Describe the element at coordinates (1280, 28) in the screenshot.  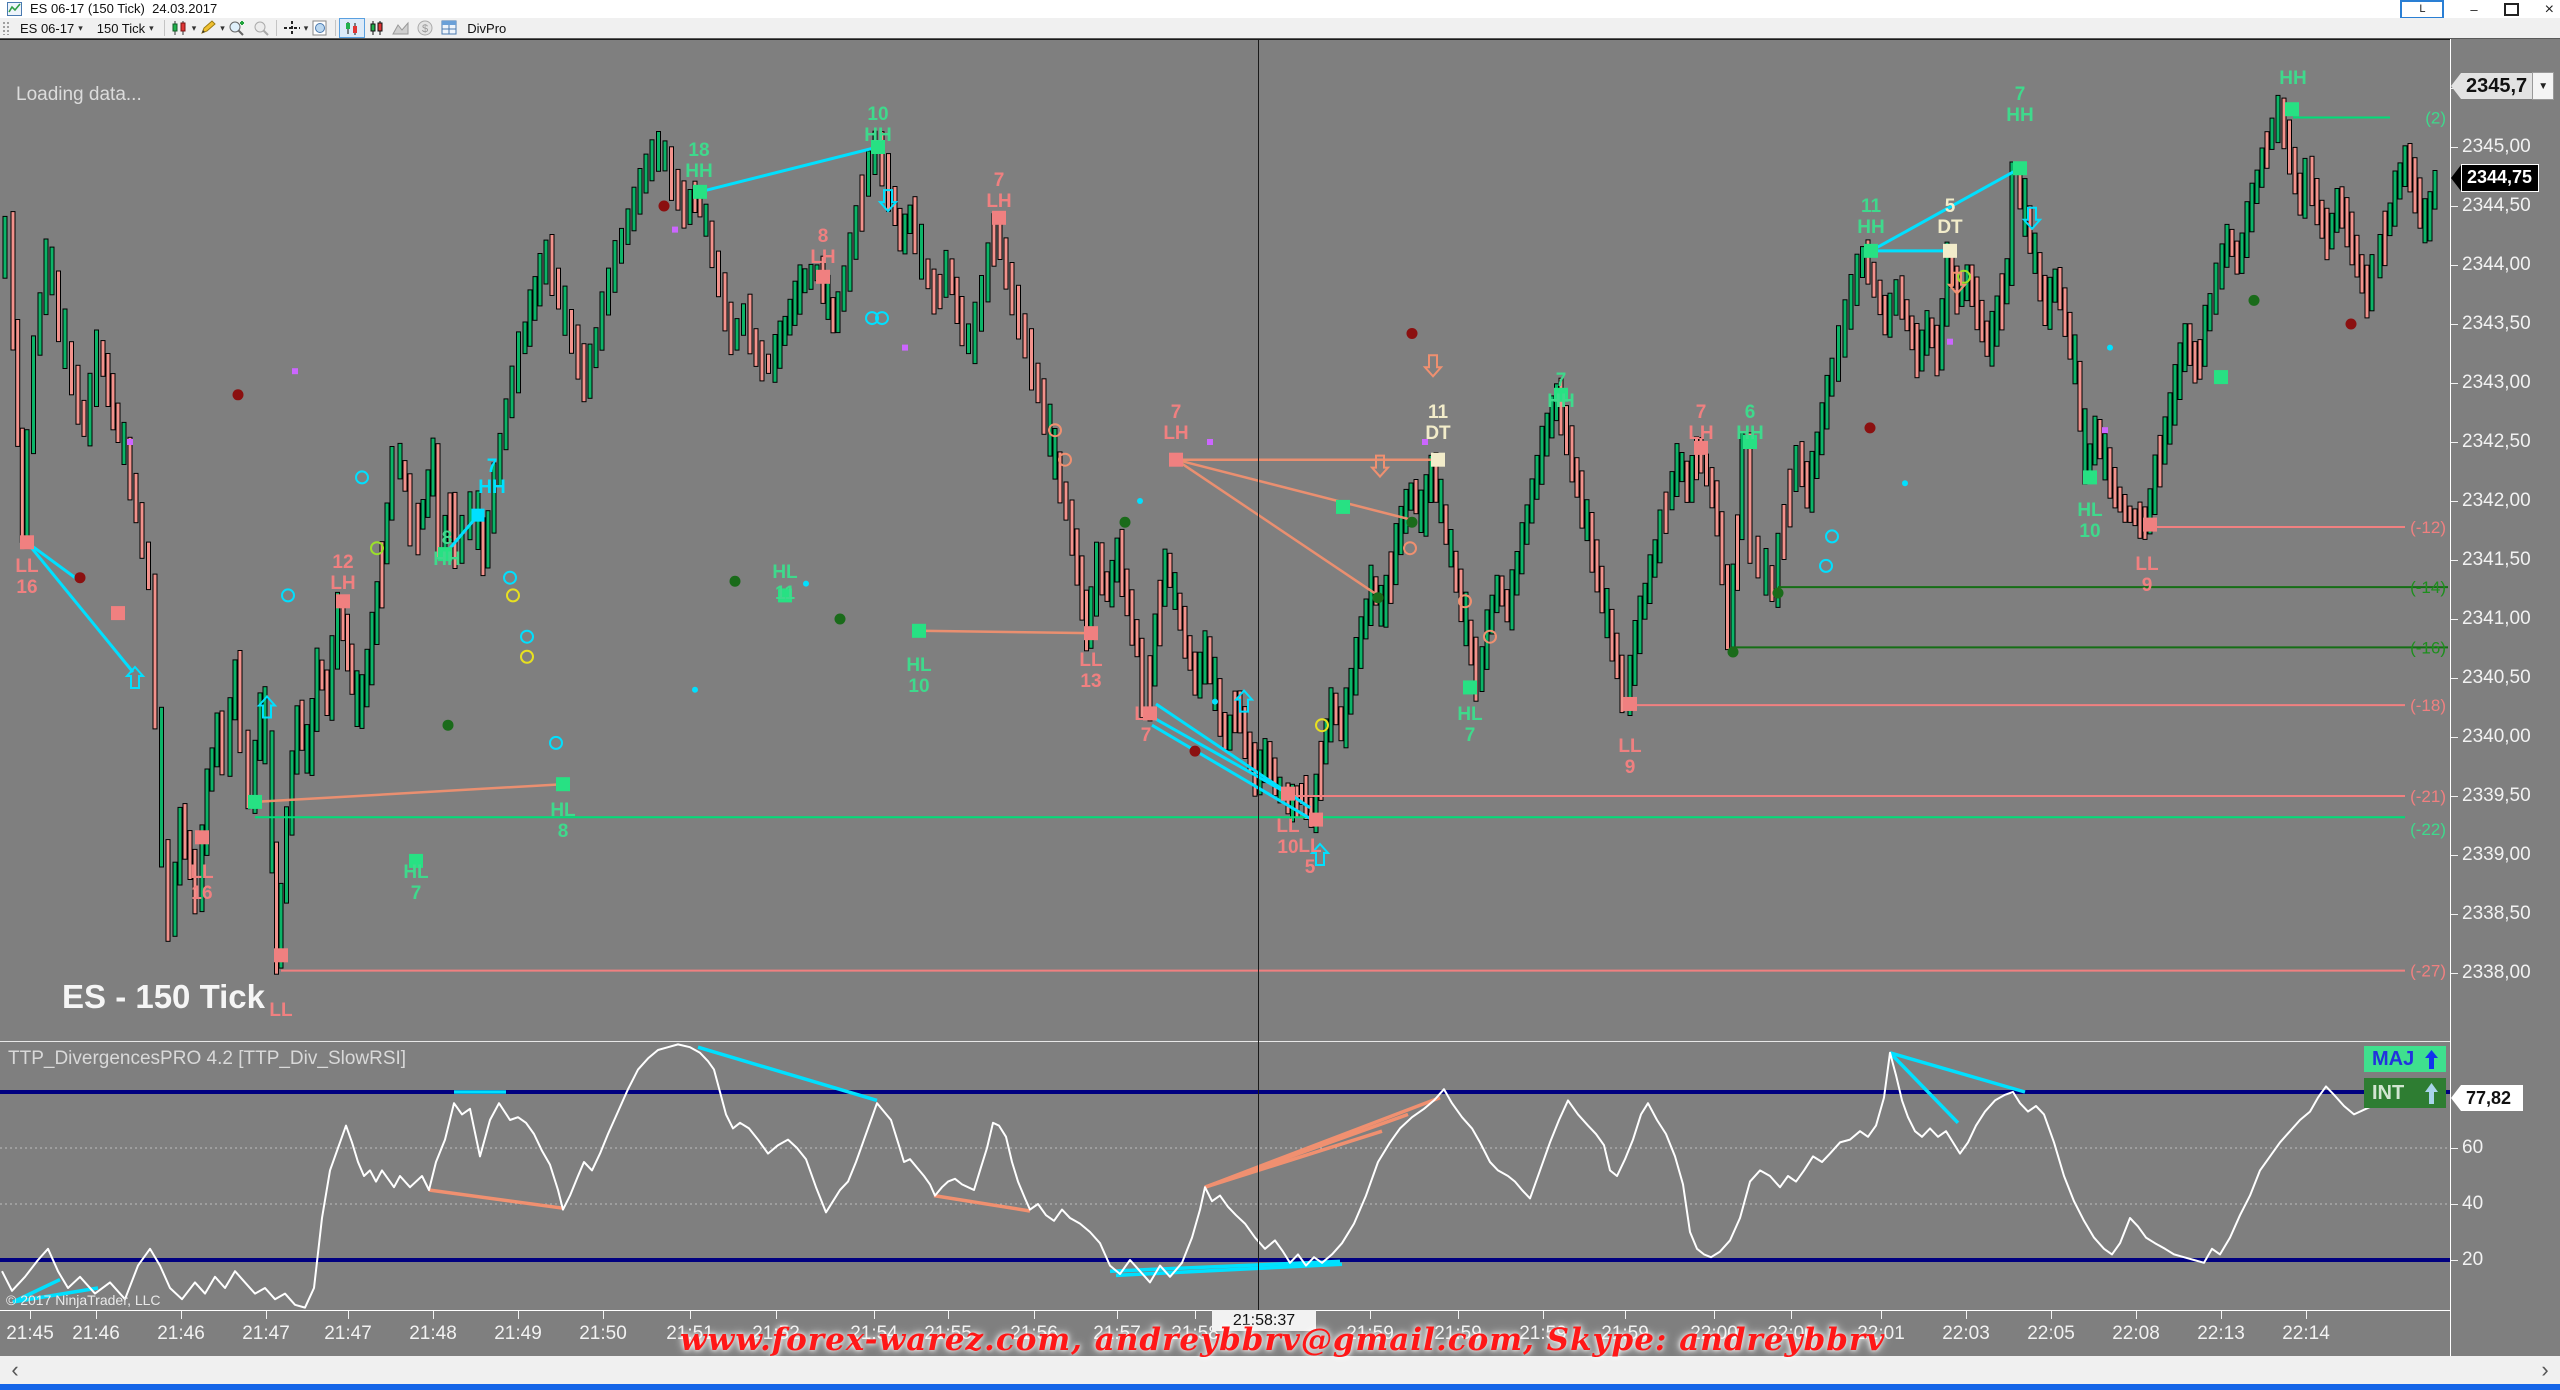
I see `chart-toolbar: ES 06-17 ▾ 150 Tick ▾ ▾ ▾` at that location.